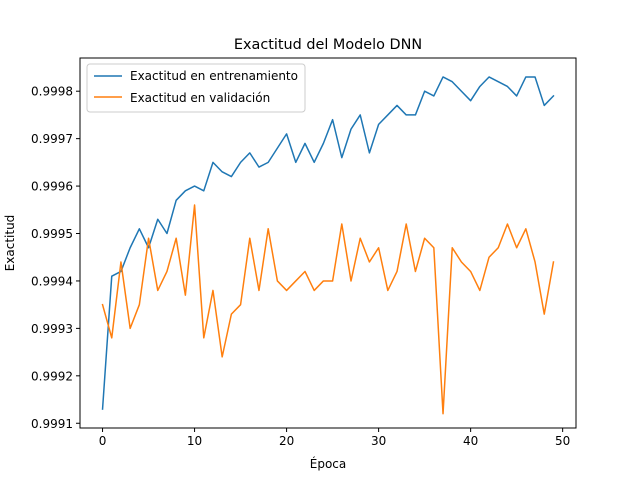 Image resolution: width=640 pixels, height=480 pixels. What do you see at coordinates (328, 45) in the screenshot?
I see `chart-title: Exactitud del Modelo DNN` at bounding box center [328, 45].